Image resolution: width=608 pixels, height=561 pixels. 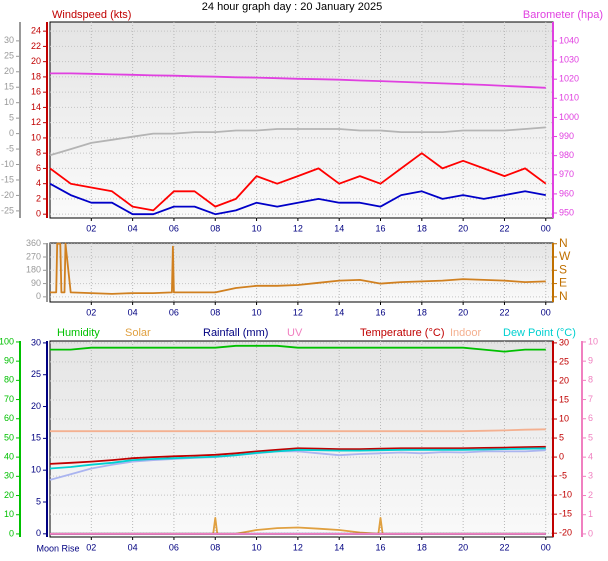 What do you see at coordinates (9, 418) in the screenshot?
I see `y-tick-label: 60` at bounding box center [9, 418].